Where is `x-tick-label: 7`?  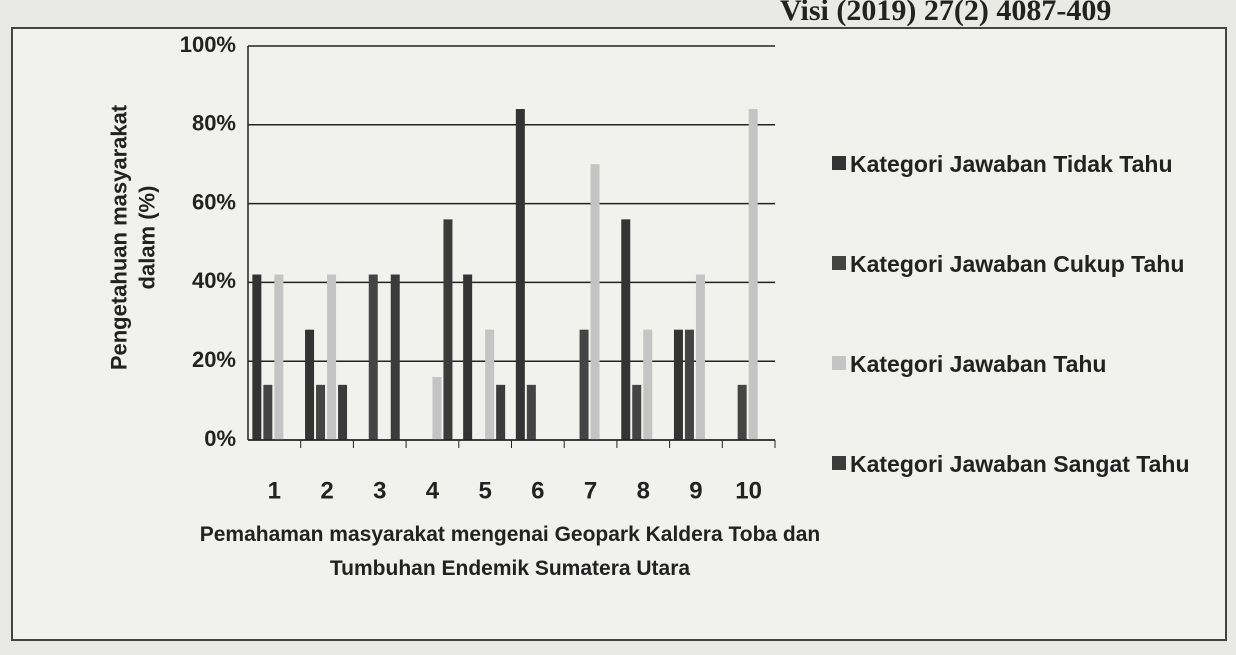 x-tick-label: 7 is located at coordinates (590, 490).